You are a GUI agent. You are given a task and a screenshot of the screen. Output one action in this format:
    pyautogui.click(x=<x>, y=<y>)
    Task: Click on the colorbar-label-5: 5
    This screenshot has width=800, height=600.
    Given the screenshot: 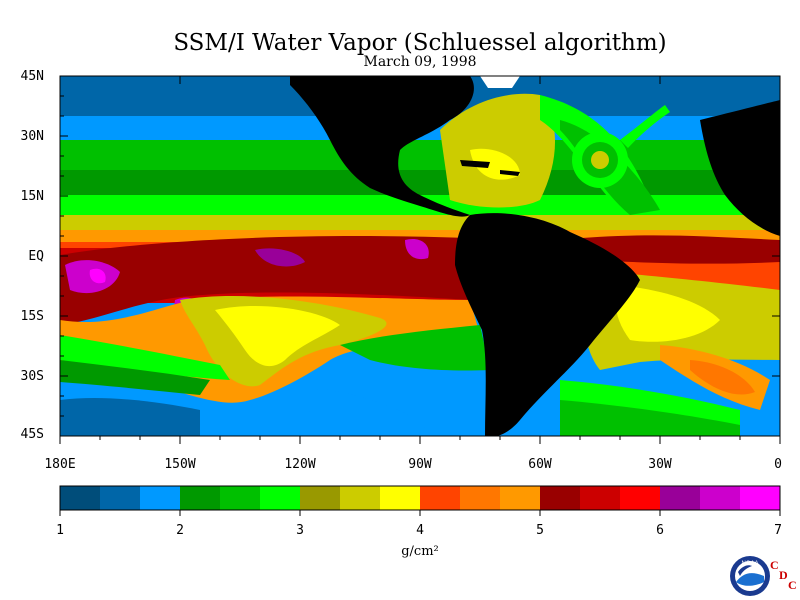 What is the action you would take?
    pyautogui.click(x=540, y=530)
    